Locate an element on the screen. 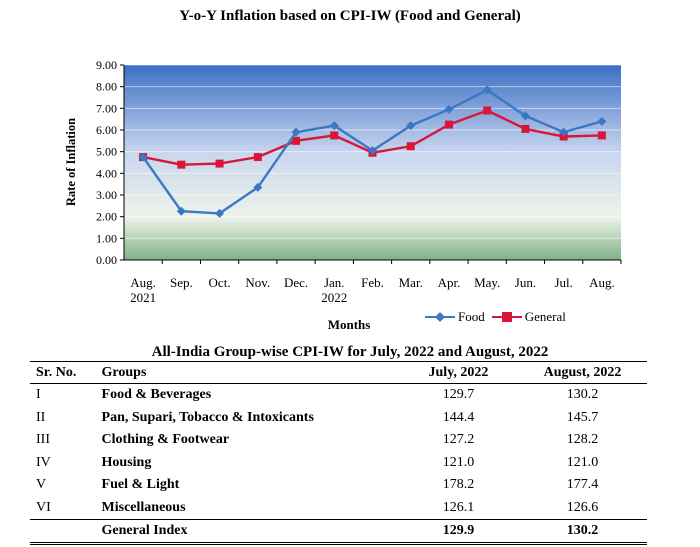  legend-item-food: Food is located at coordinates (454, 317).